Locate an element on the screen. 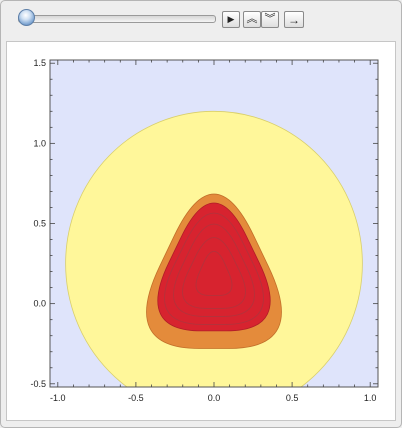  double-chevron-up-icon: ︽ is located at coordinates (252, 19).